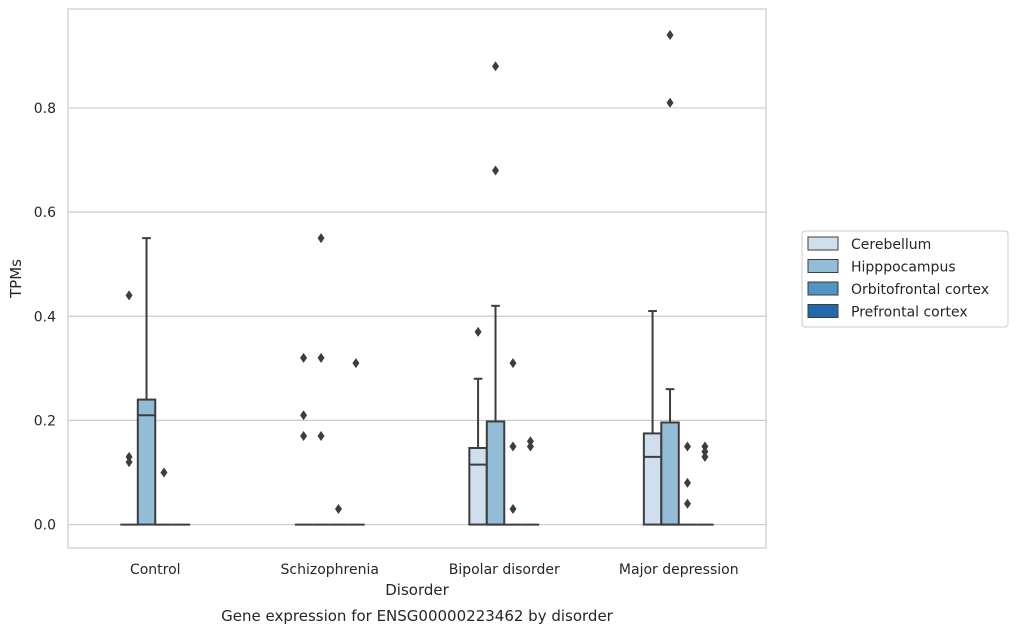 The width and height of the screenshot is (1018, 638). What do you see at coordinates (356, 442) in the screenshot?
I see `box-prefrontal-cortex-schizophrenia` at bounding box center [356, 442].